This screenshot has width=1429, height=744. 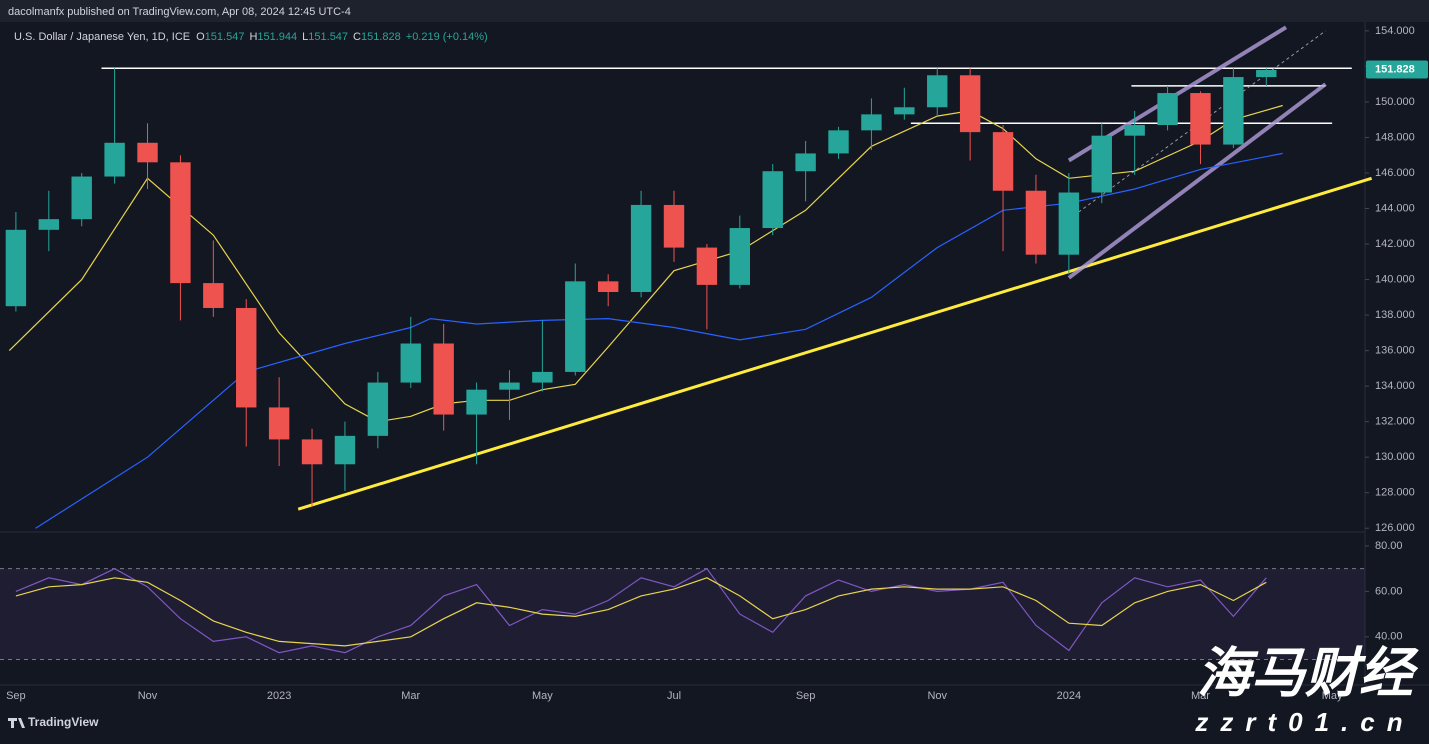 What do you see at coordinates (277, 37) in the screenshot?
I see `ohlc-value: 151.944` at bounding box center [277, 37].